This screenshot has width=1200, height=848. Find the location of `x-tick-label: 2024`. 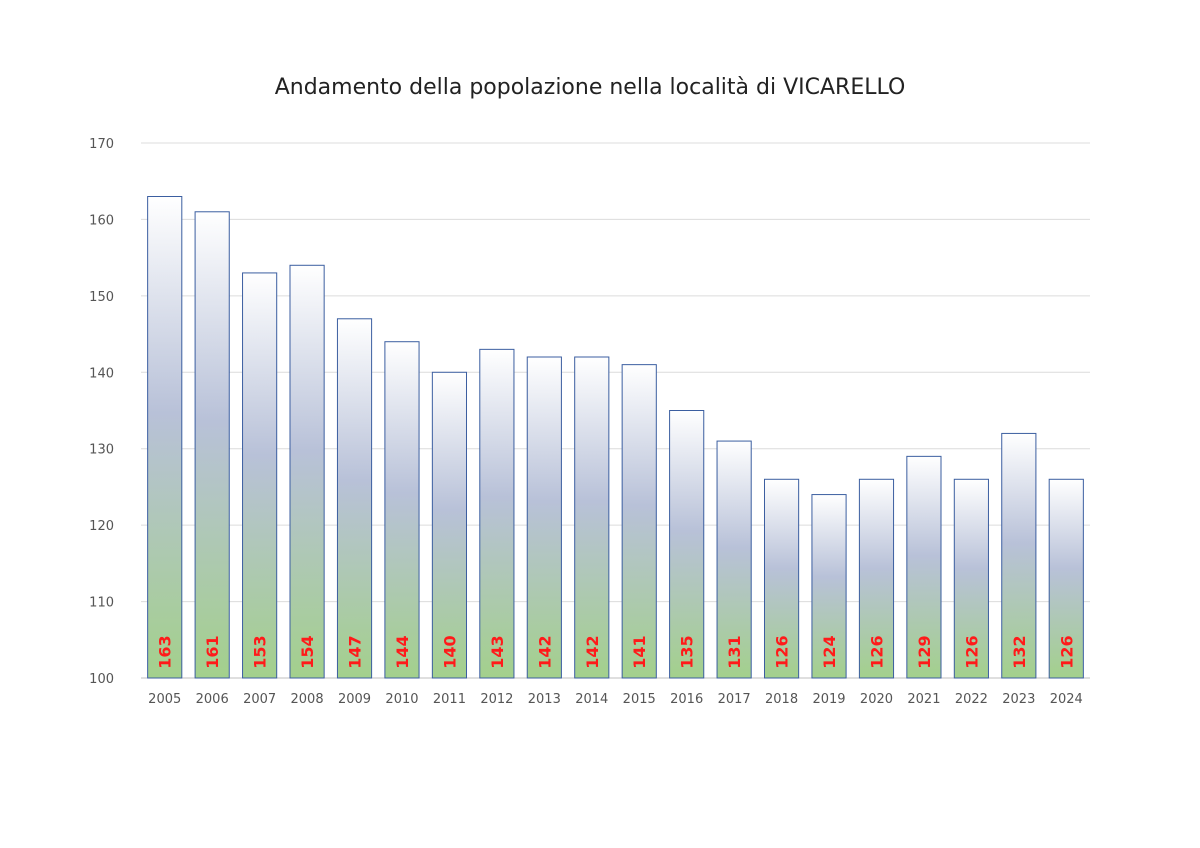

x-tick-label: 2024 is located at coordinates (1066, 699).